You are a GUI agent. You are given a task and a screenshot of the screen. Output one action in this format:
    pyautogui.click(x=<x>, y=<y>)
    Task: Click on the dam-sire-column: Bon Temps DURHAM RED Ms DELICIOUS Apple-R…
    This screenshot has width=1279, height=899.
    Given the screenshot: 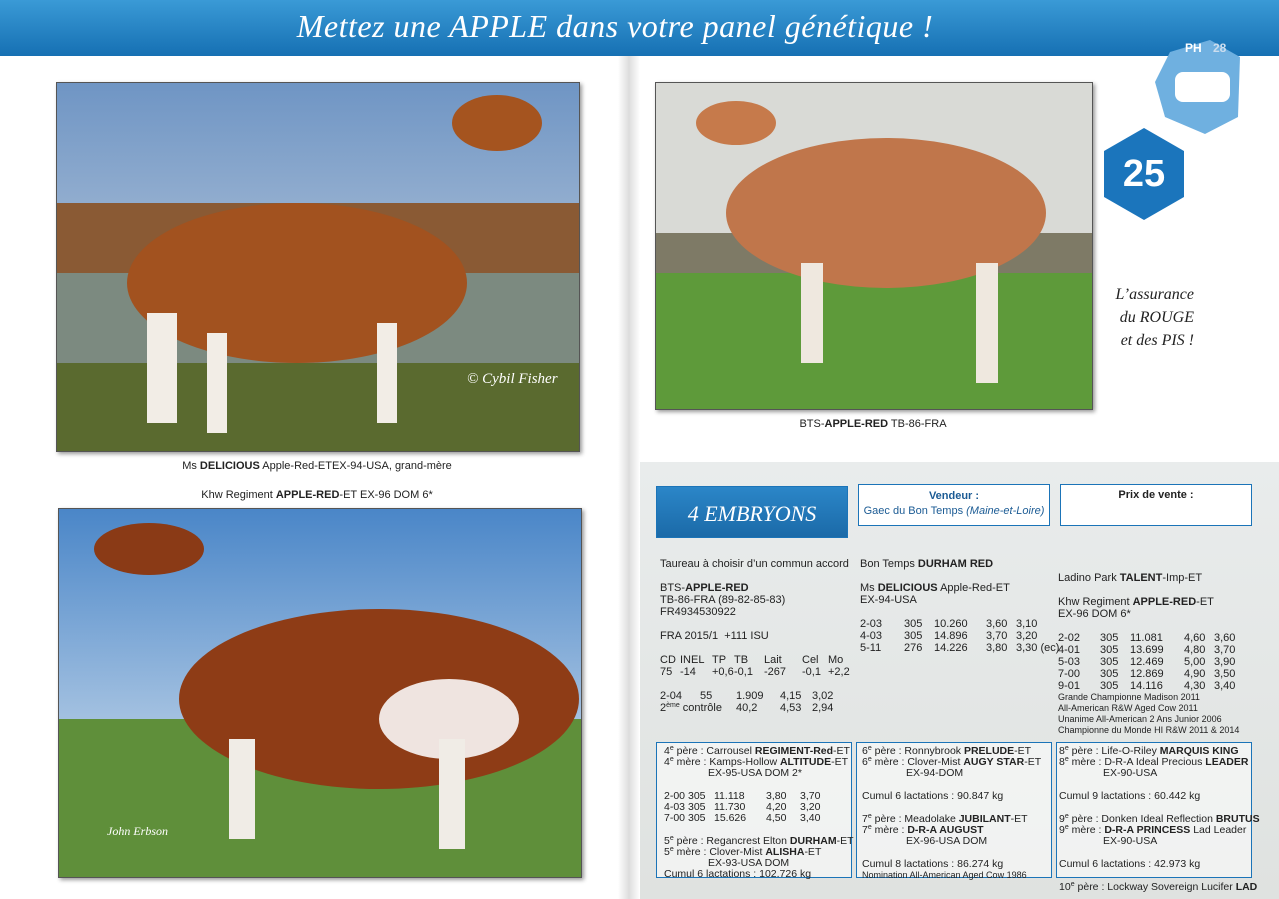 What is the action you would take?
    pyautogui.click(x=959, y=606)
    